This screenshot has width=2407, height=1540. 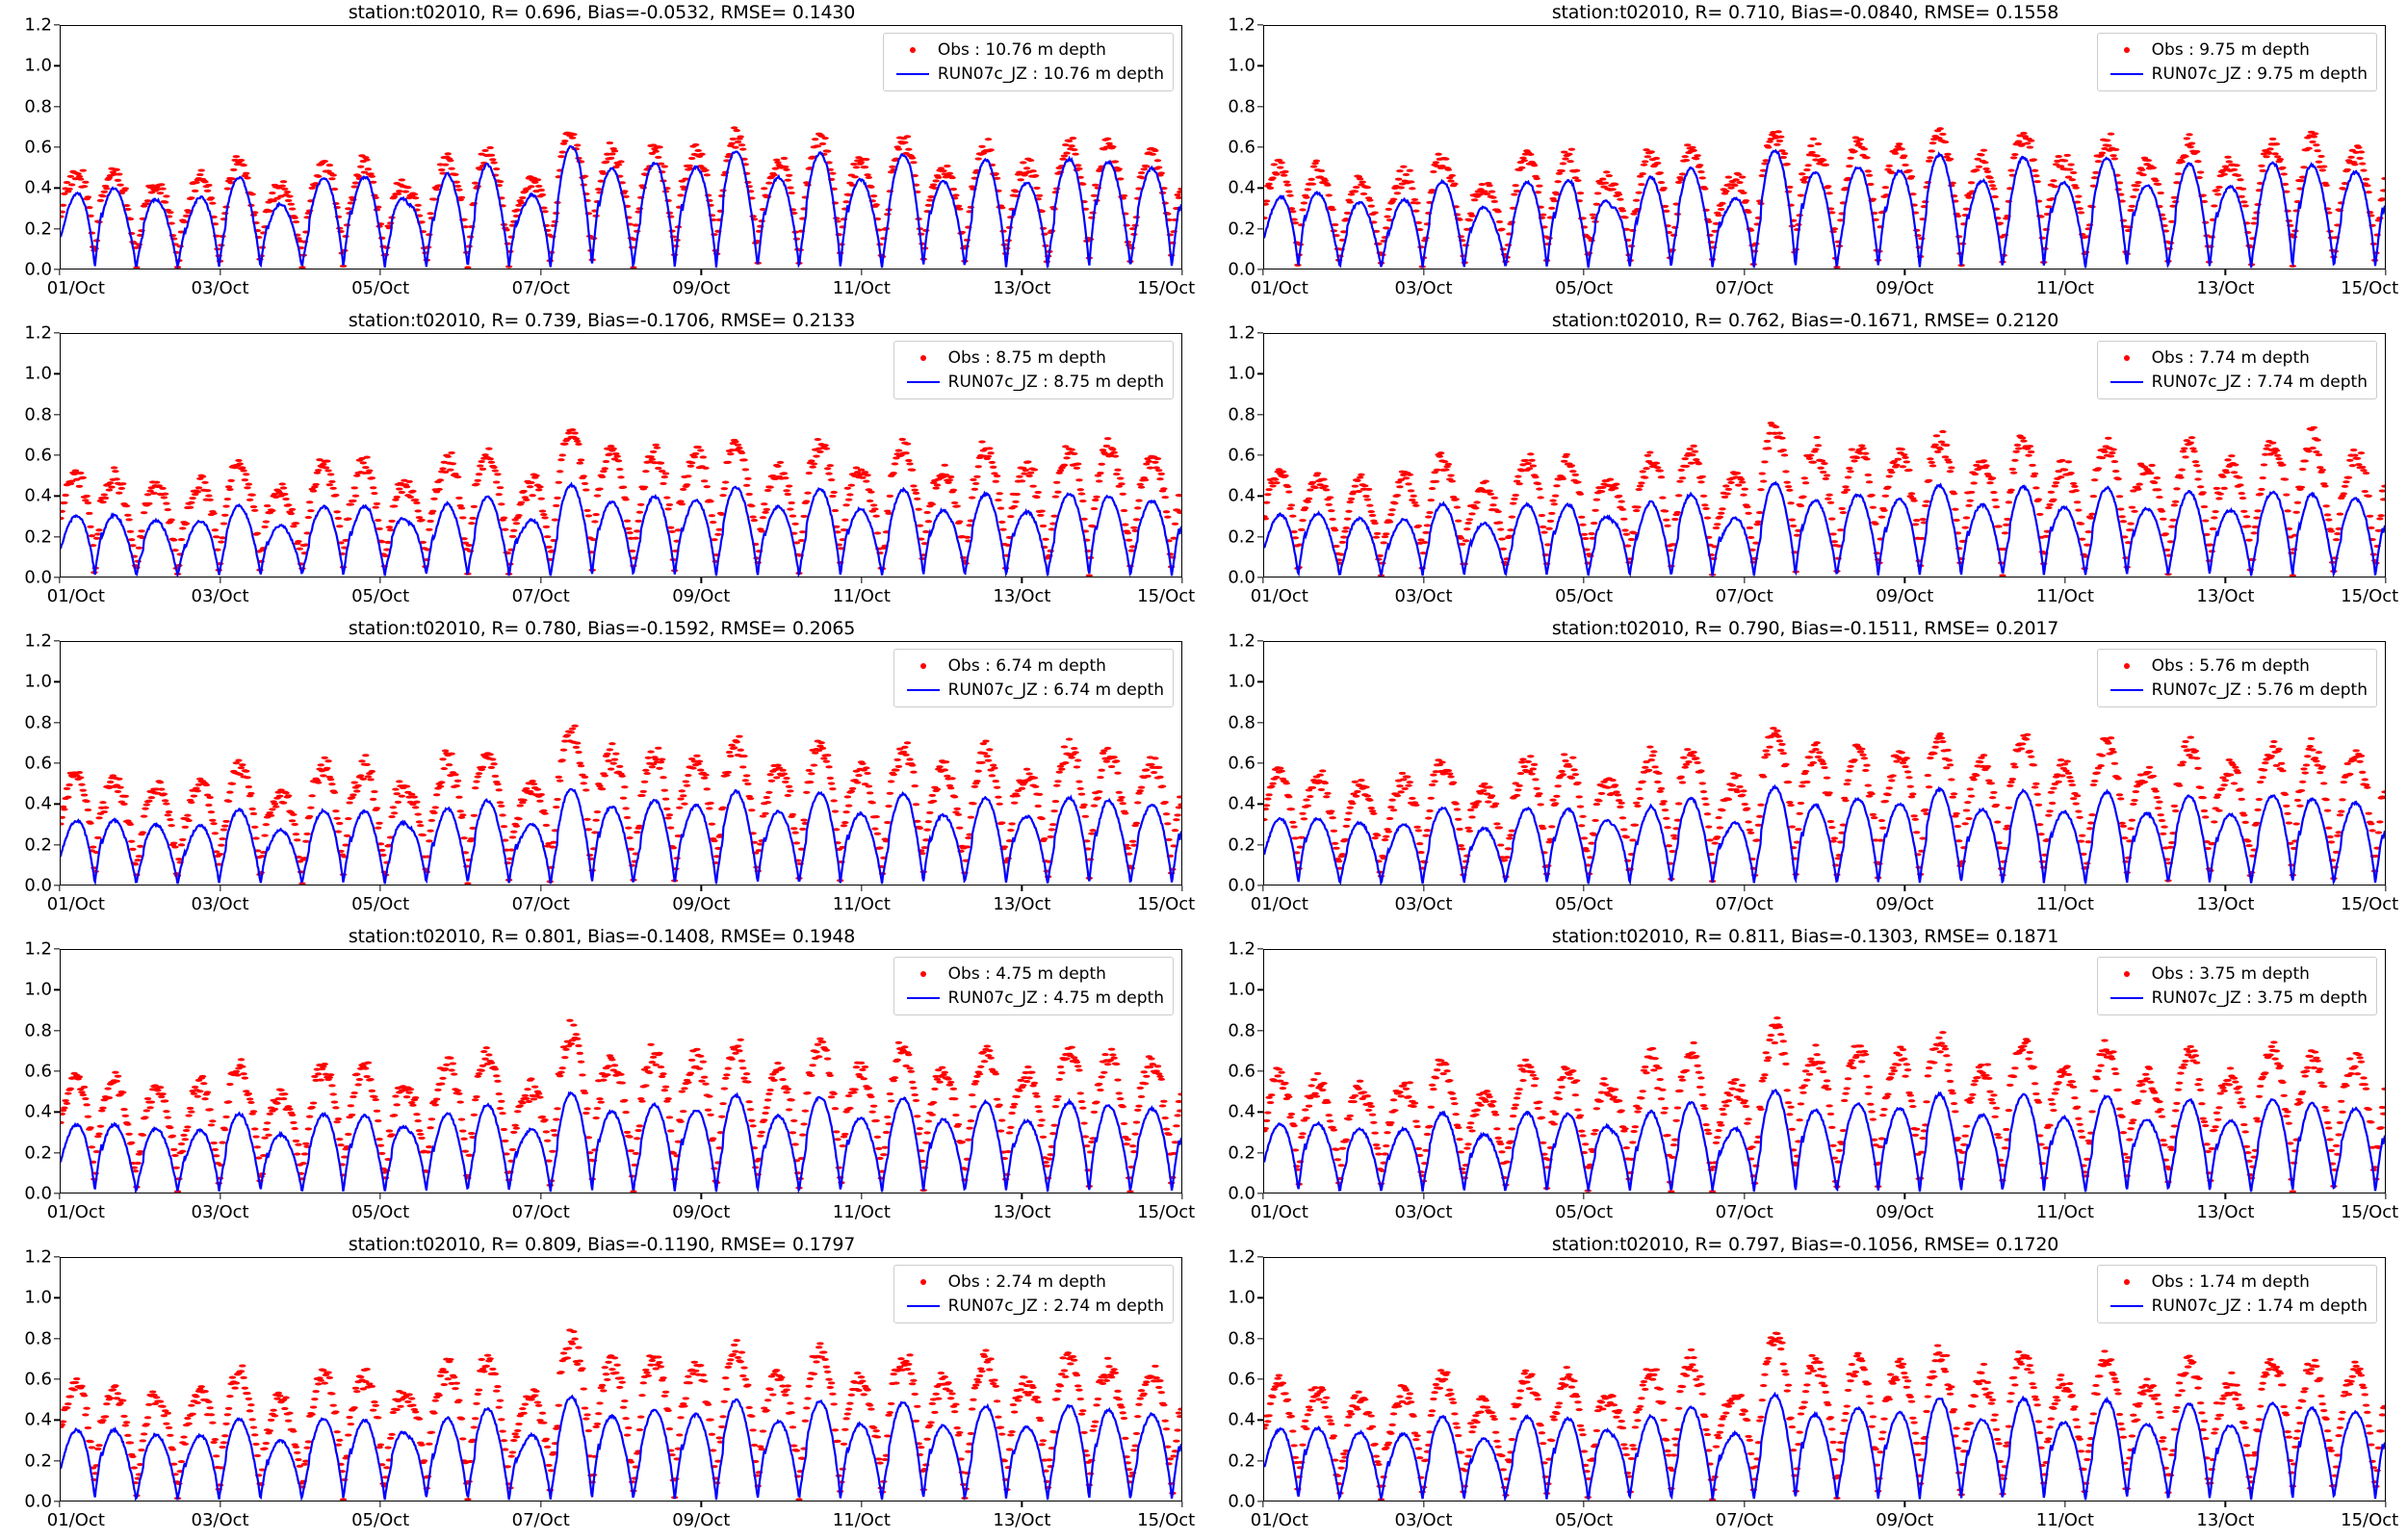 What do you see at coordinates (1032, 666) in the screenshot?
I see `legend-item: Obs : 6.74 m depth` at bounding box center [1032, 666].